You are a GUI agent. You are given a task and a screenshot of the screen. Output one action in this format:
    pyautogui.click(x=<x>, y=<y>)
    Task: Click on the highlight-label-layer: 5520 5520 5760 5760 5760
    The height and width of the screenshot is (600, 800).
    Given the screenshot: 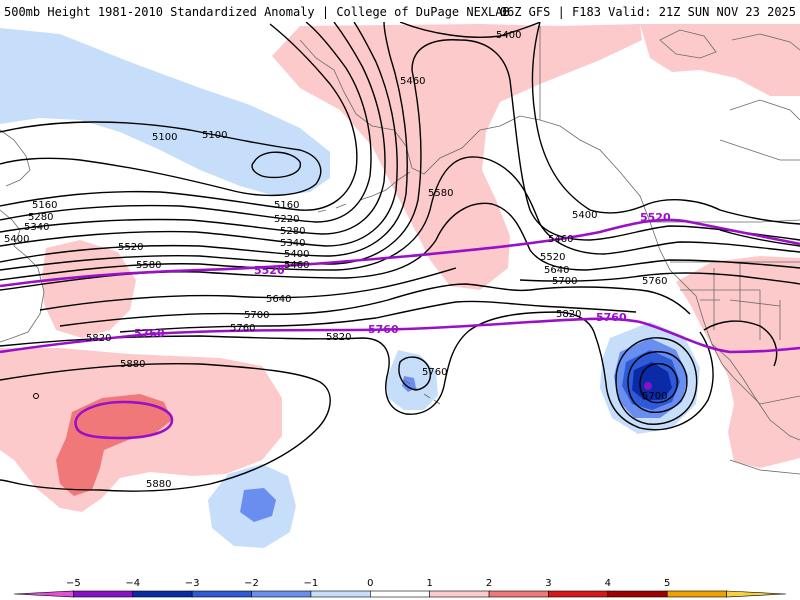 What is the action you would take?
    pyautogui.click(x=402, y=275)
    